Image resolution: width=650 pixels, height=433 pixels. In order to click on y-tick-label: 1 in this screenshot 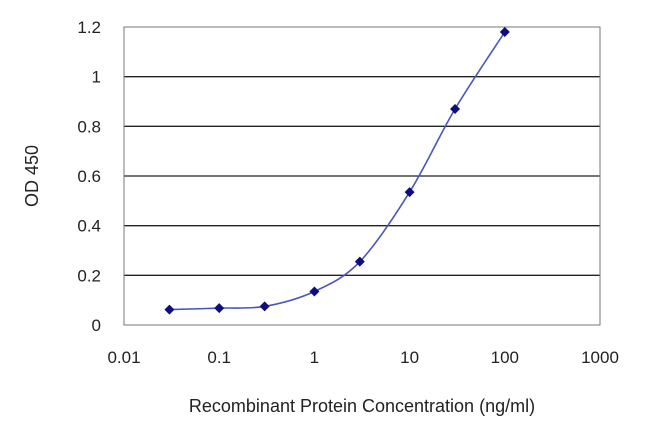, I will do `click(96, 77)`.